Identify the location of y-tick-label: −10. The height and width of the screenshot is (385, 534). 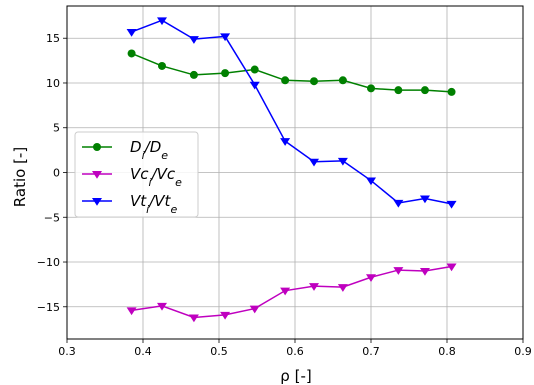
(48, 262).